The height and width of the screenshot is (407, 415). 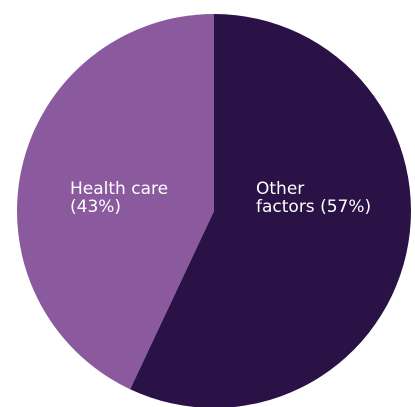 What do you see at coordinates (95, 207) in the screenshot?
I see `slice-label-line: (43%)` at bounding box center [95, 207].